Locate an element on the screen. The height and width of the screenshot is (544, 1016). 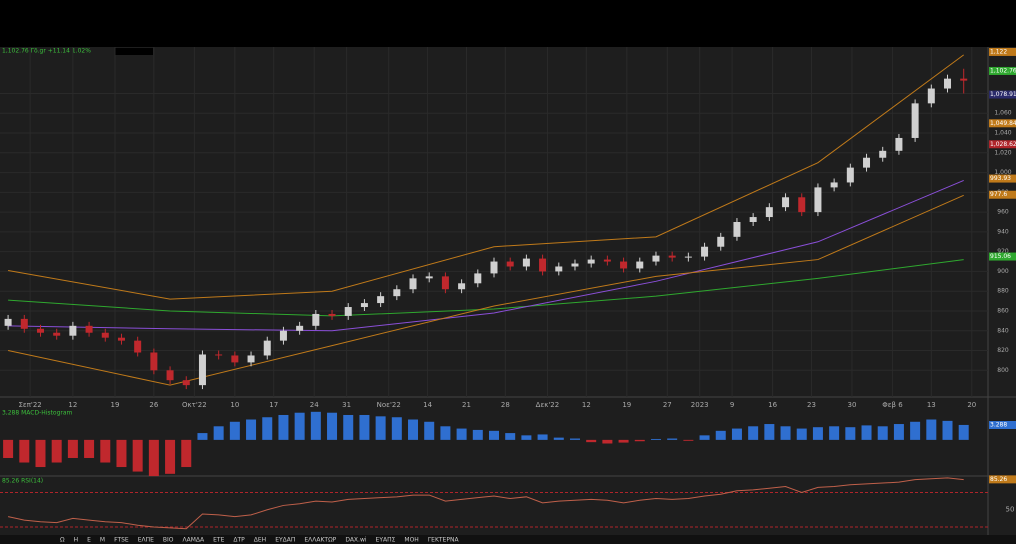
toolbar-item: H is located at coordinates (76, 540).